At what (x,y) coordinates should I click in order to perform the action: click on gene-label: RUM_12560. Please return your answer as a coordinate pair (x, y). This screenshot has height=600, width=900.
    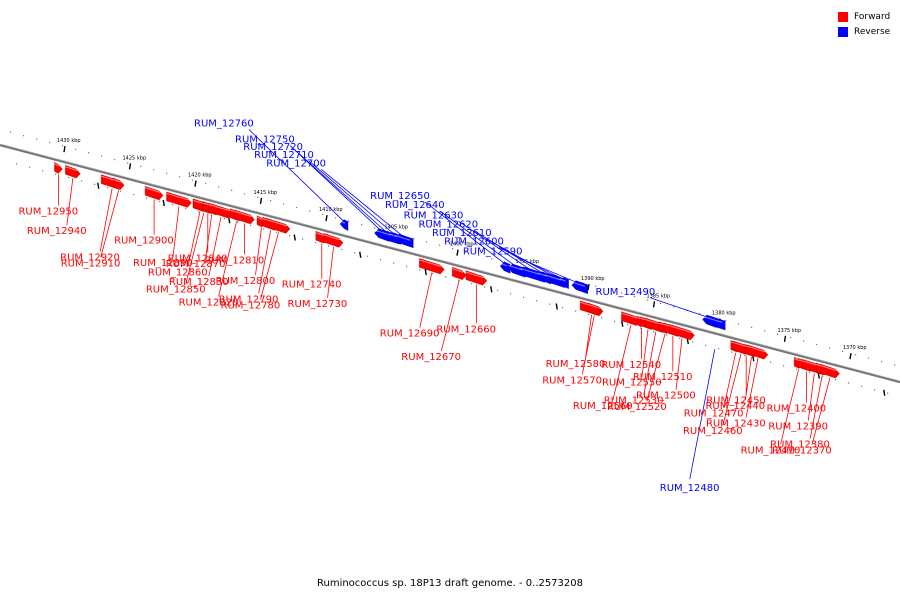
    Looking at the image, I should click on (603, 406).